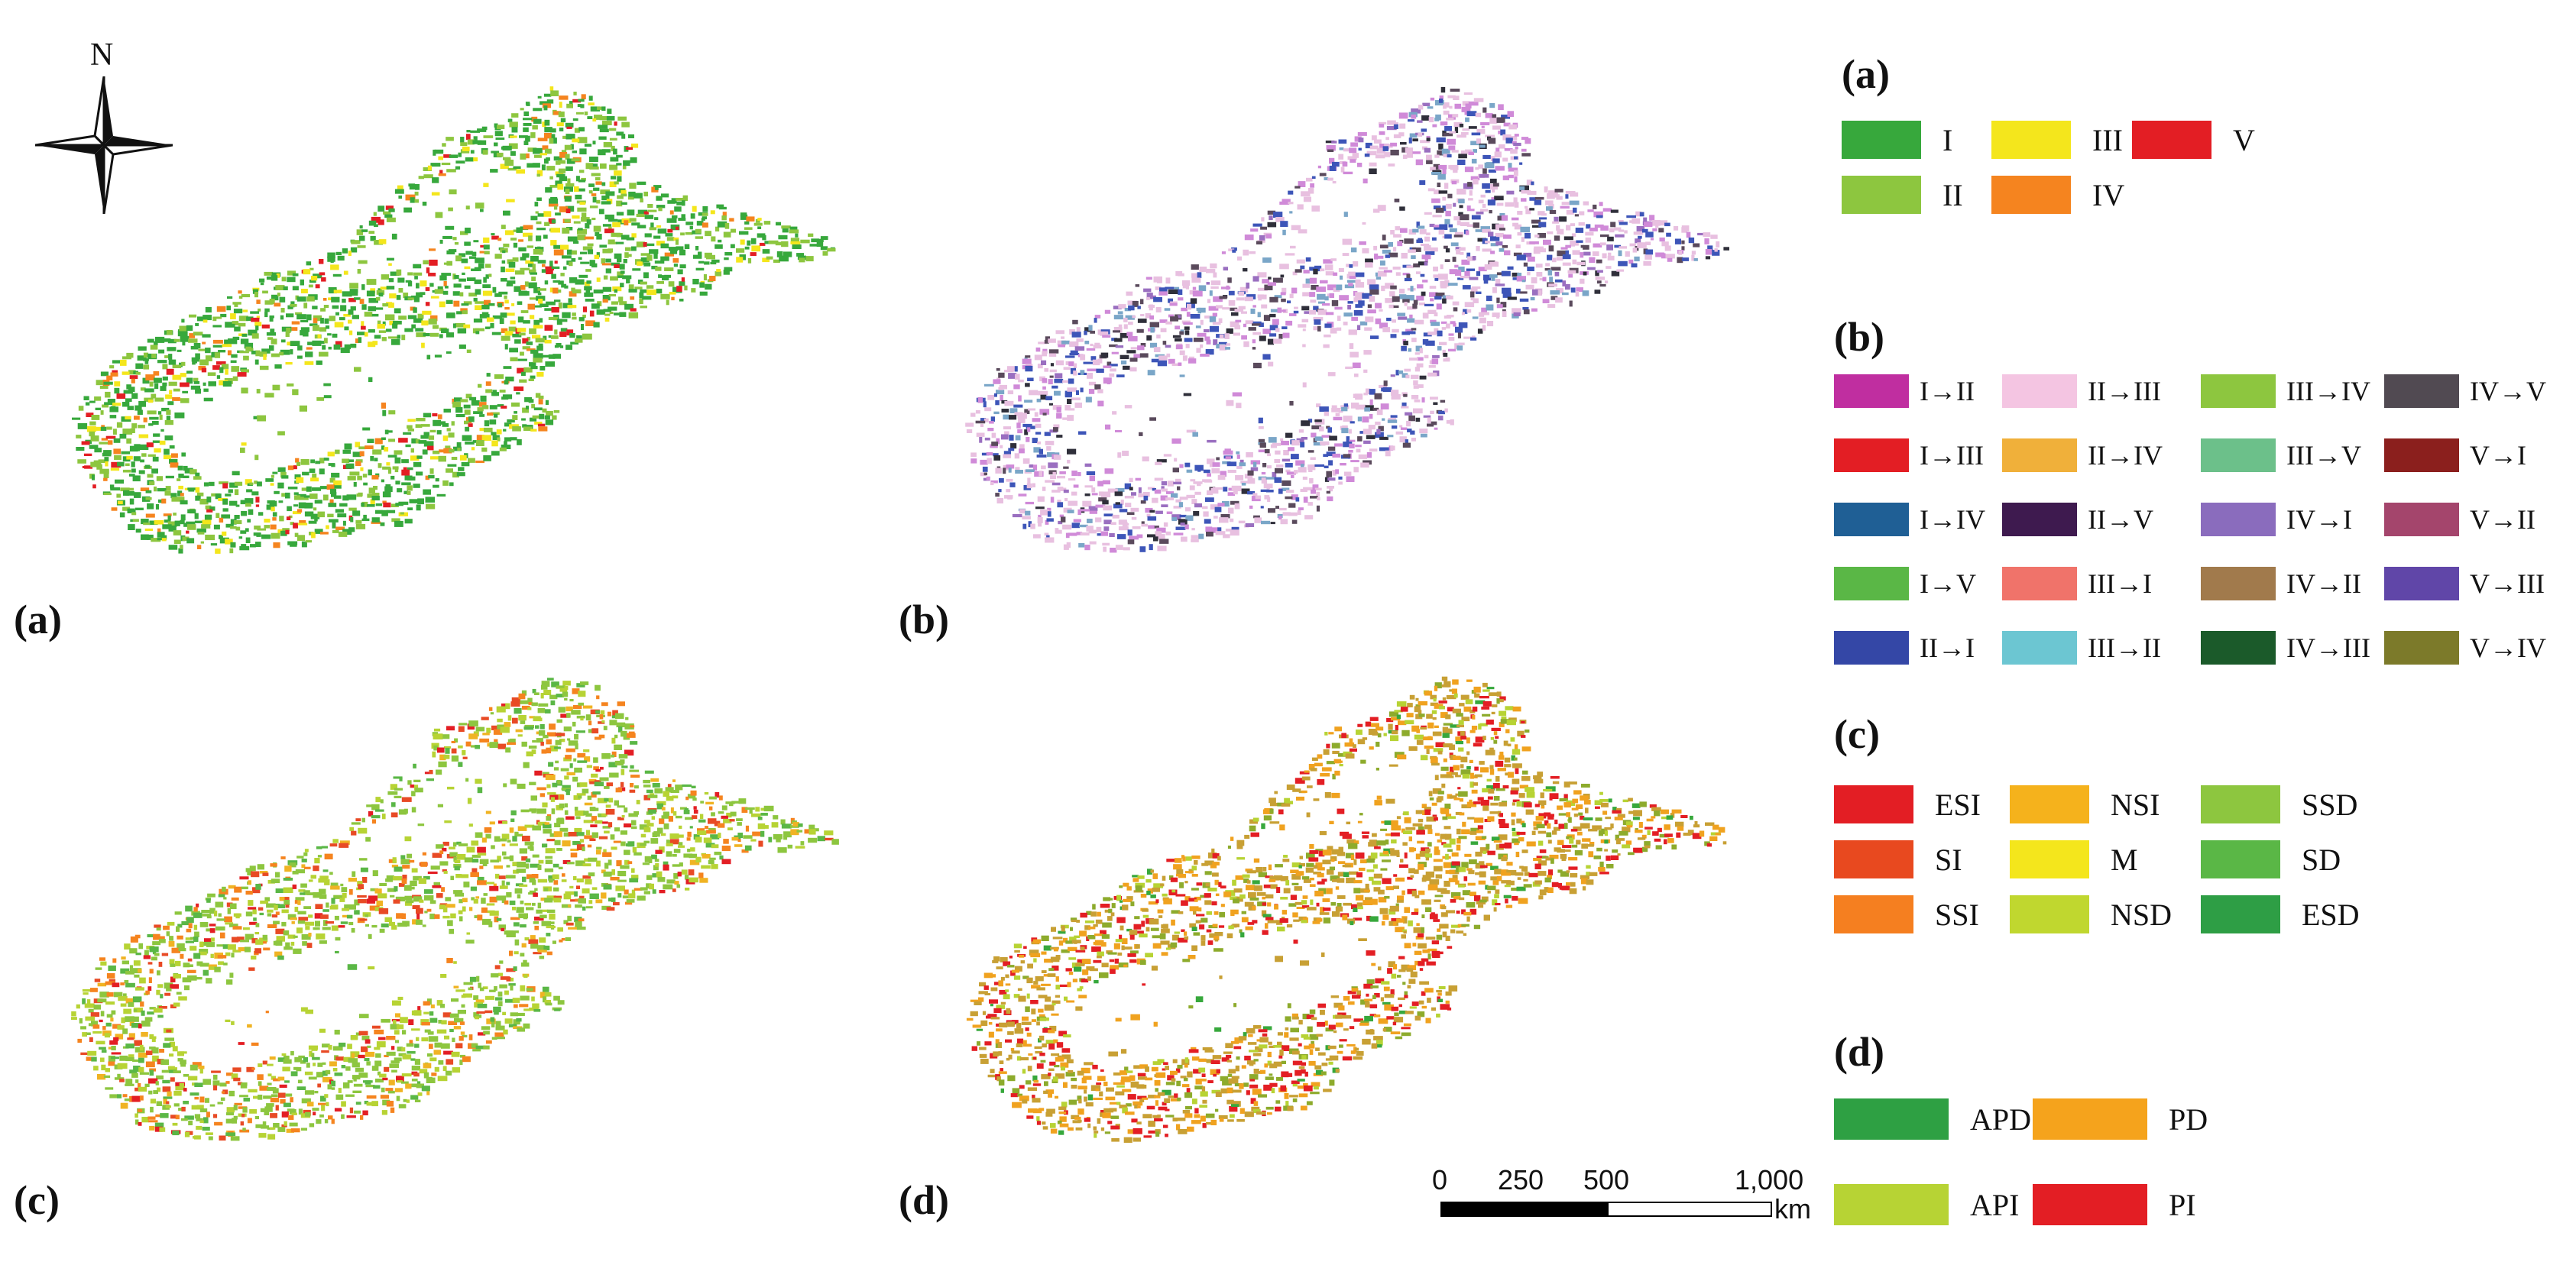  What do you see at coordinates (2077, 519) in the screenshot?
I see `legend-b-item: II→V` at bounding box center [2077, 519].